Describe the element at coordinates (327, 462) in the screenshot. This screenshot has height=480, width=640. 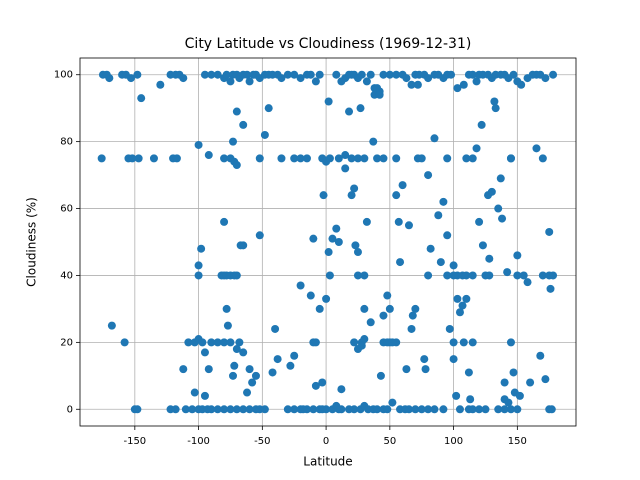
I see `x-axis-label: Latitude` at that location.